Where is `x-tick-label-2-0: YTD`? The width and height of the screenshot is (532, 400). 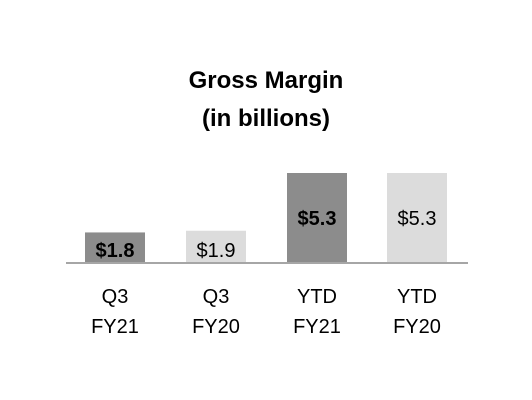 x-tick-label-2-0: YTD is located at coordinates (317, 297).